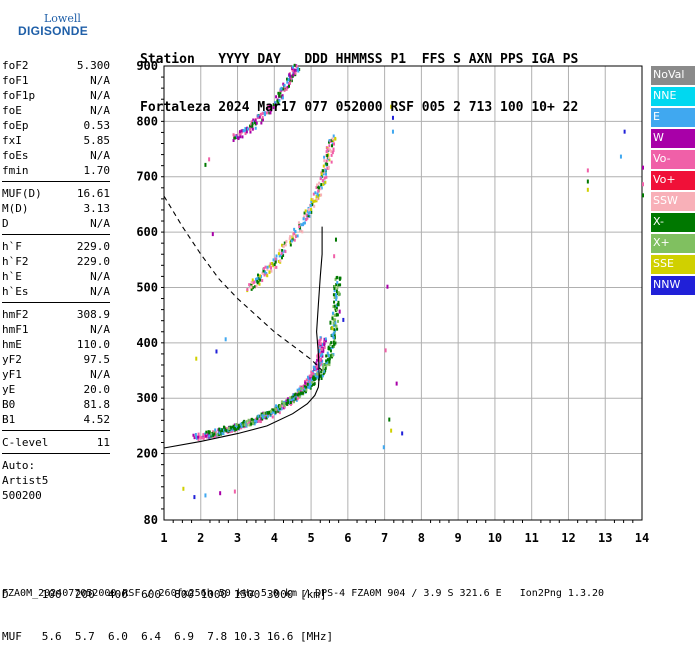  Describe the element at coordinates (56, 261) in the screenshot. I see `param-row: h`F2 229.0` at that location.